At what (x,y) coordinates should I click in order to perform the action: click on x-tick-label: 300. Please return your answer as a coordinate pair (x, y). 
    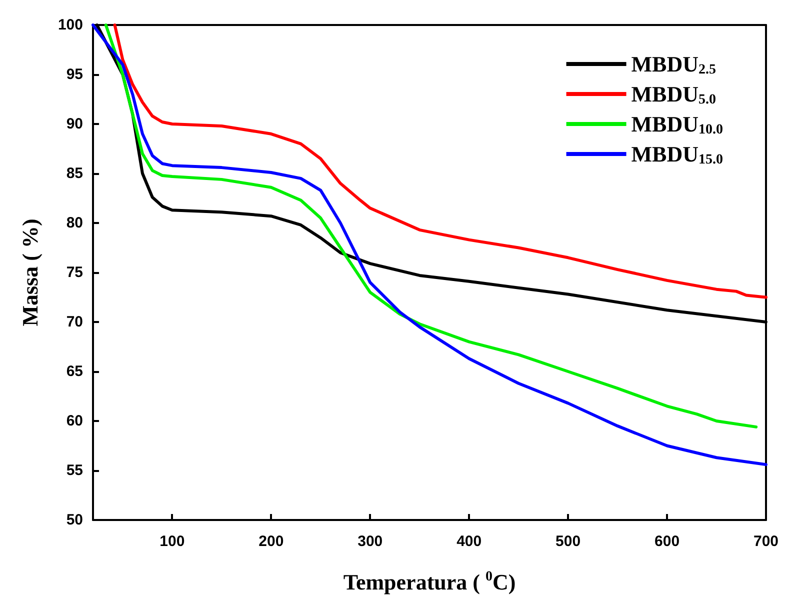
    Looking at the image, I should click on (370, 541).